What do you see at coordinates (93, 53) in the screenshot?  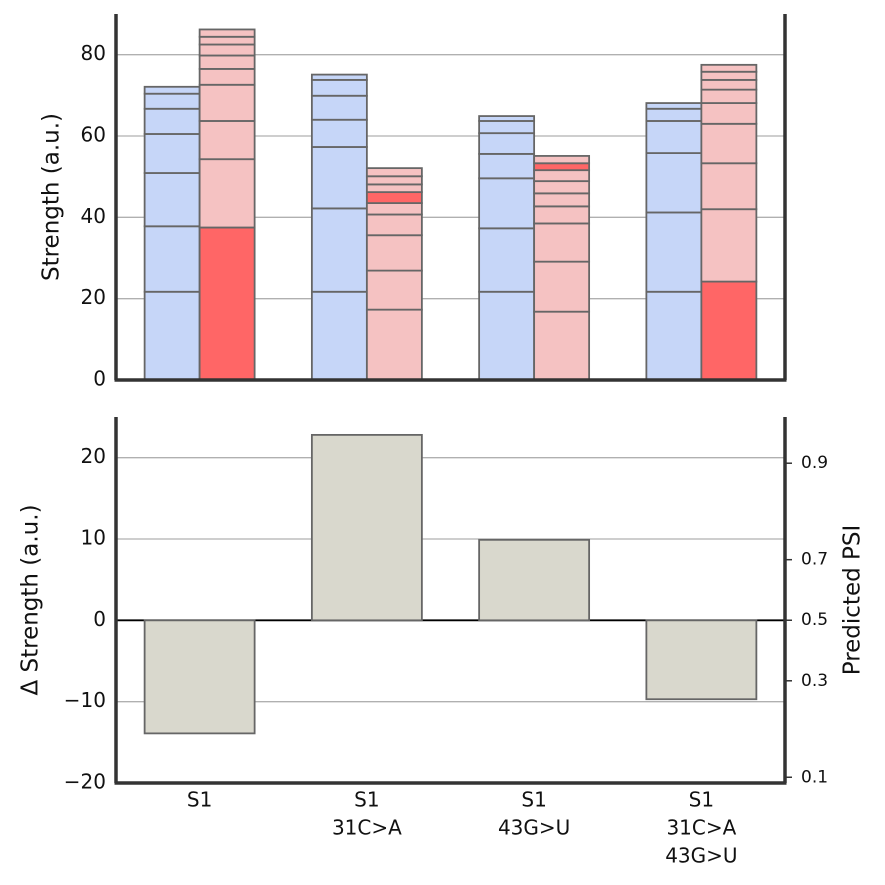 I see `y-tick-label: 80` at bounding box center [93, 53].